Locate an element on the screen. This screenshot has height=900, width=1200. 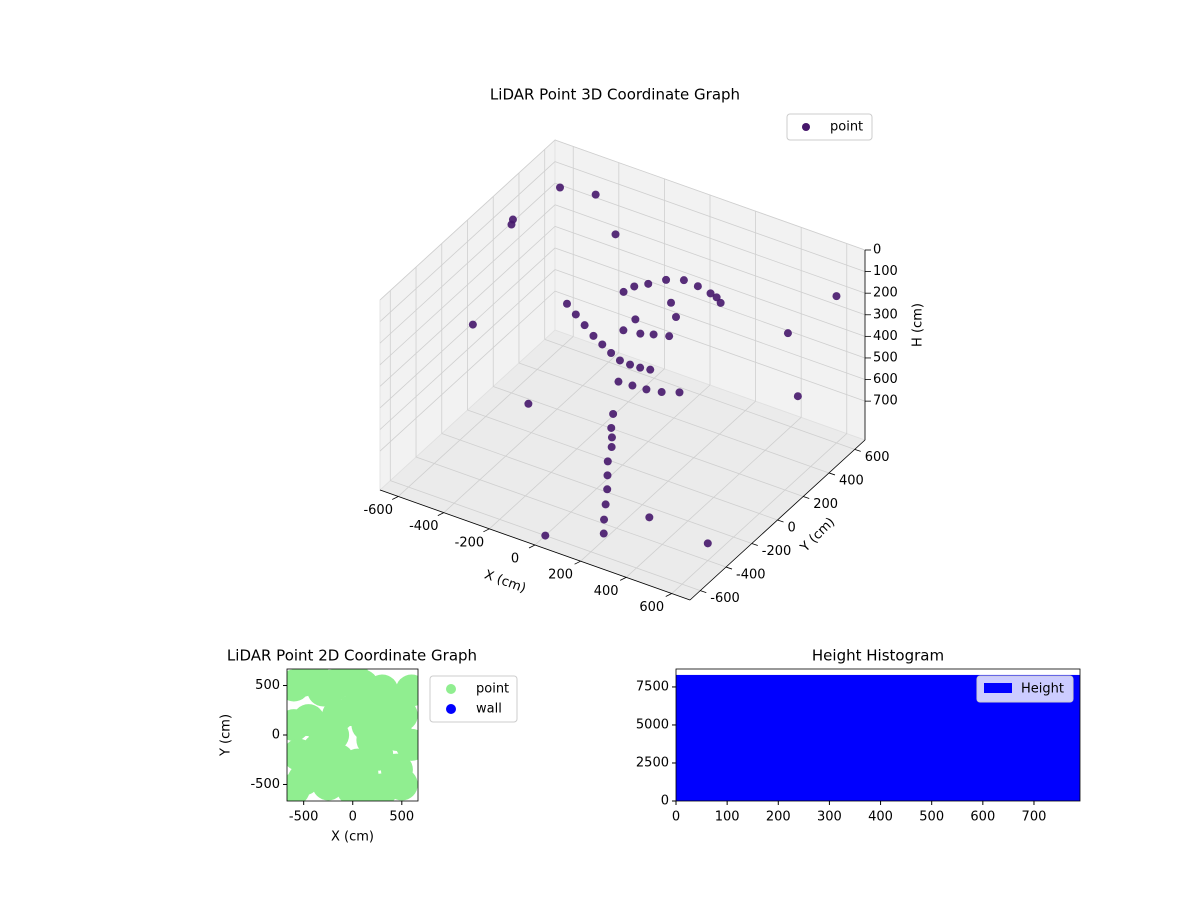
chart-title: LiDAR Point 2D Coordinate Graph is located at coordinates (352, 656).